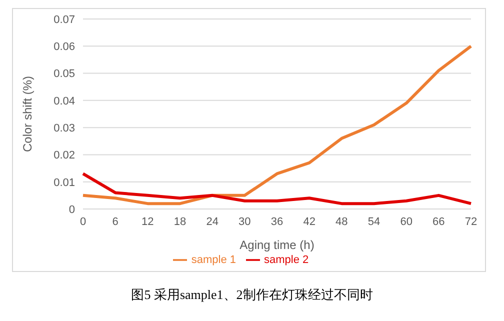  What do you see at coordinates (115, 222) in the screenshot?
I see `x-tick-label: 6` at bounding box center [115, 222].